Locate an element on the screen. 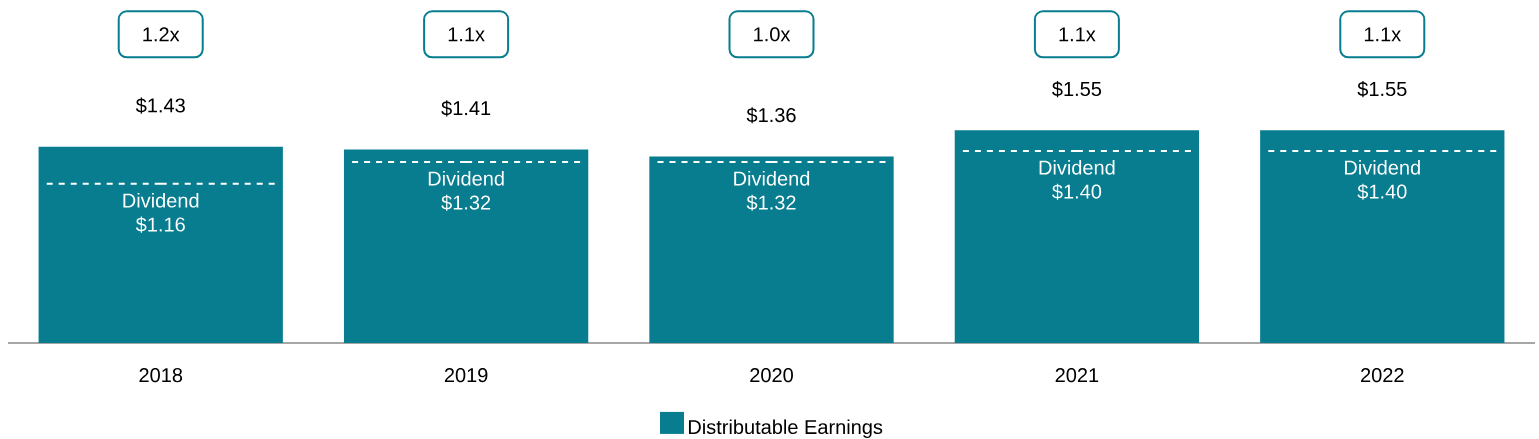 Image resolution: width=1539 pixels, height=439 pixels. data-label: $1.41 is located at coordinates (466, 108).